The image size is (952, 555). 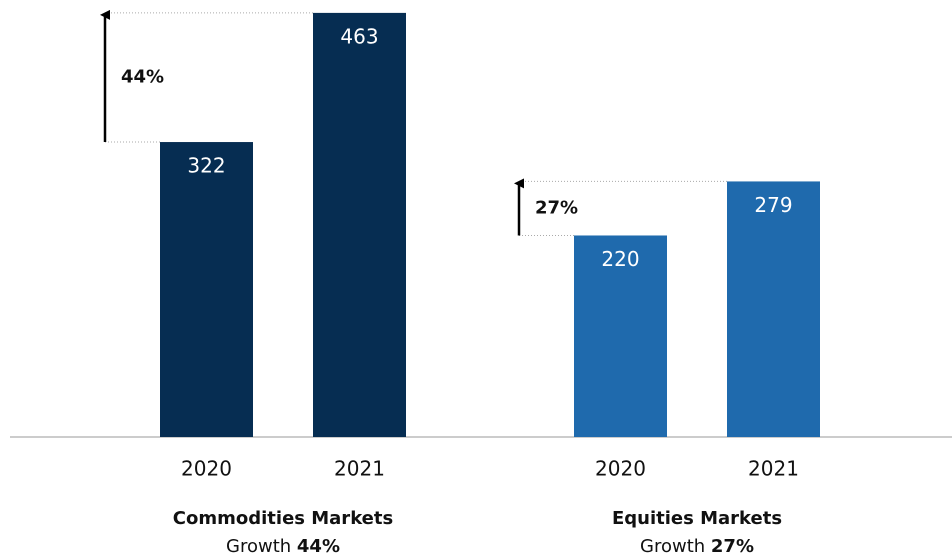 What do you see at coordinates (556, 207) in the screenshot?
I see `growth-annotation: 27%` at bounding box center [556, 207].